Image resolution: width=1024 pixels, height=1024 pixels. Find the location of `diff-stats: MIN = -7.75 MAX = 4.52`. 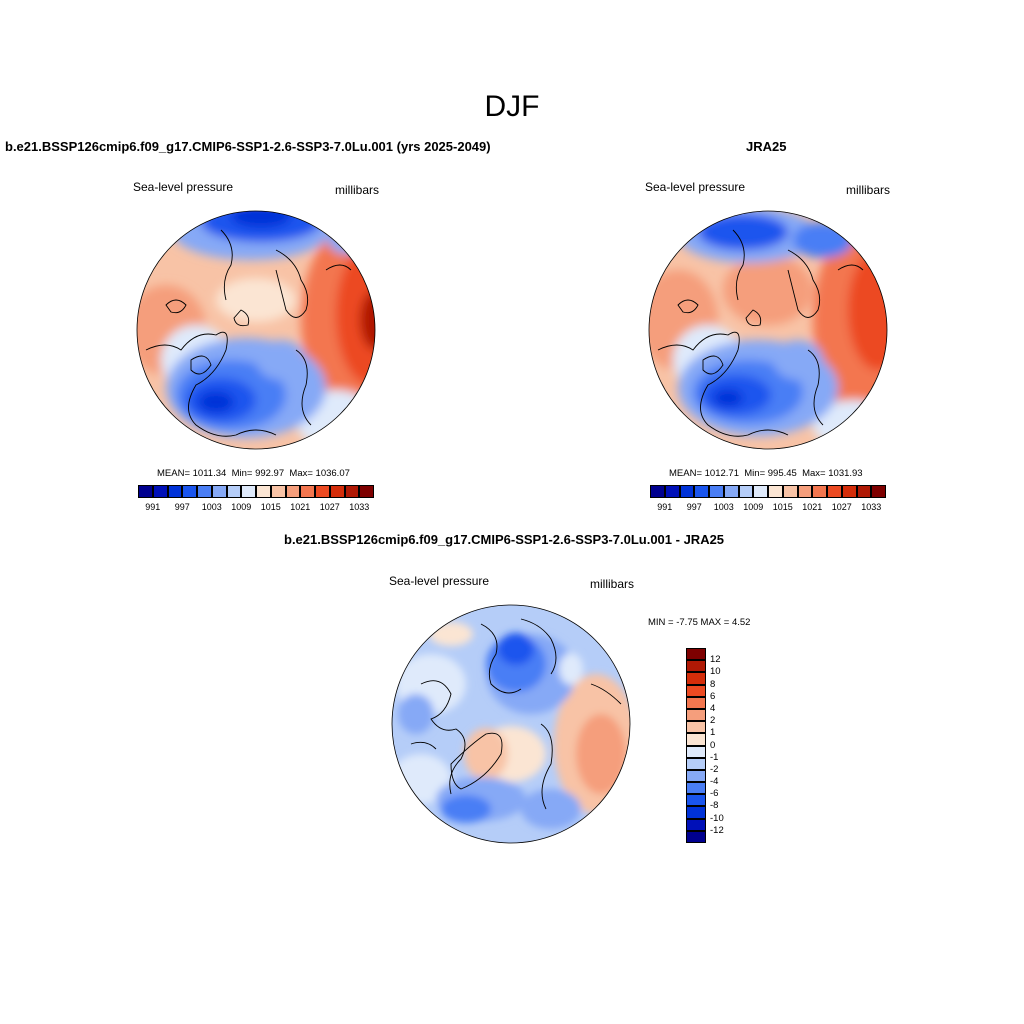

diff-stats: MIN = -7.75 MAX = 4.52 is located at coordinates (699, 622).